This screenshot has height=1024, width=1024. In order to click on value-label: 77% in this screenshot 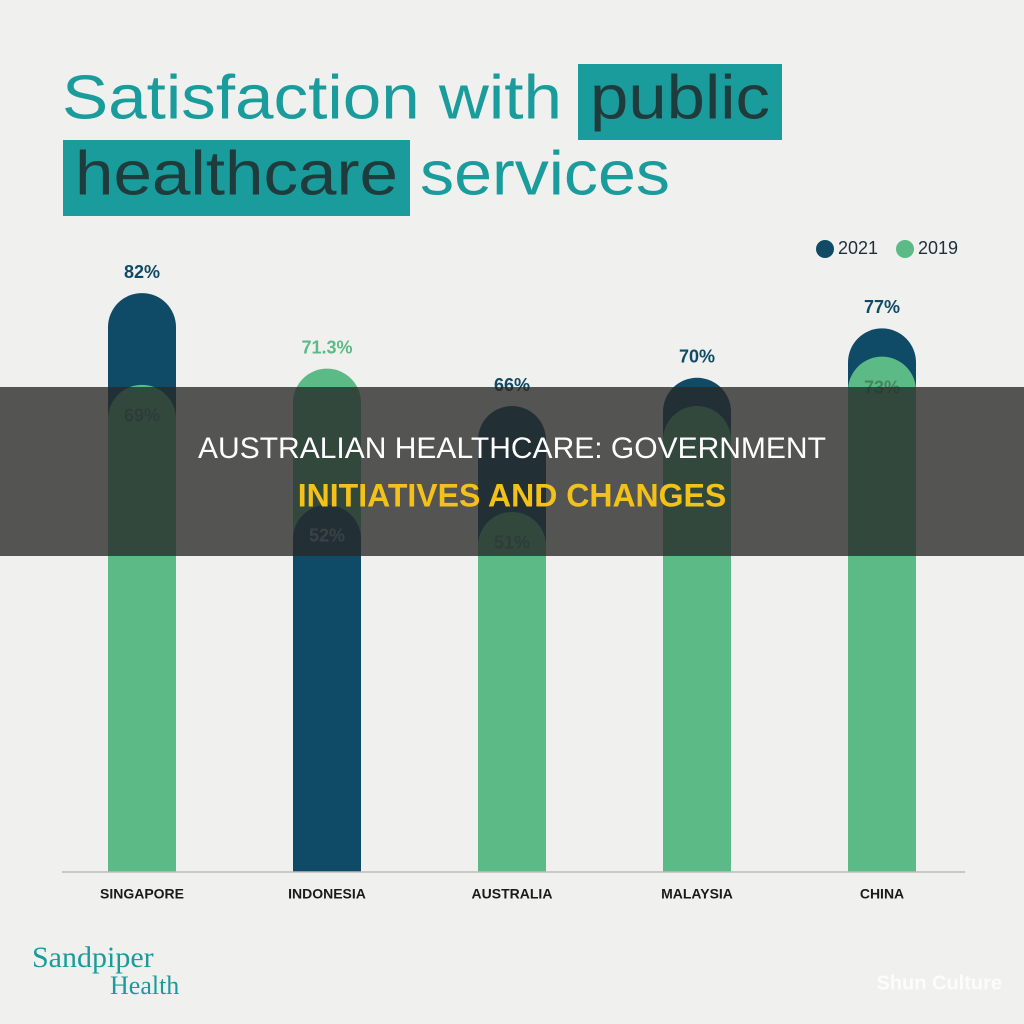, I will do `click(882, 307)`.